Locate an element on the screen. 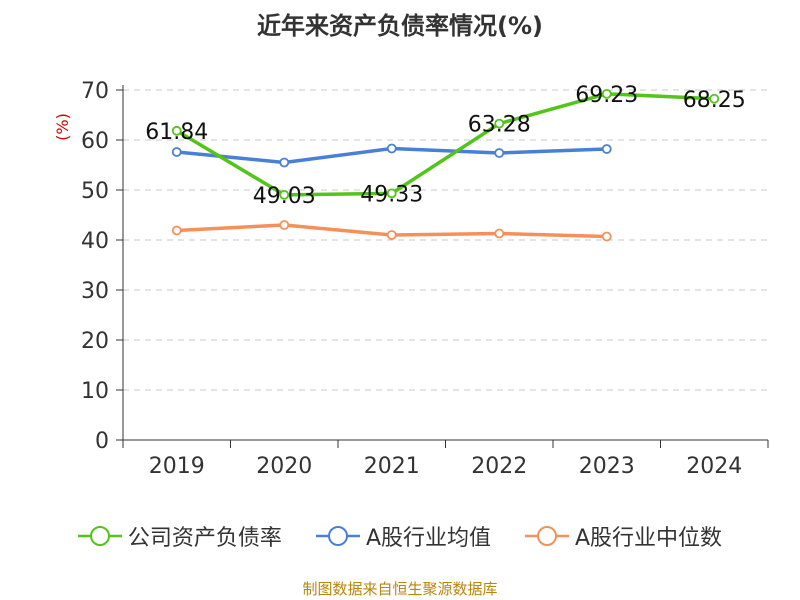 The width and height of the screenshot is (800, 600). chart-title: 近年来资产负债率情况(%) is located at coordinates (400, 26).